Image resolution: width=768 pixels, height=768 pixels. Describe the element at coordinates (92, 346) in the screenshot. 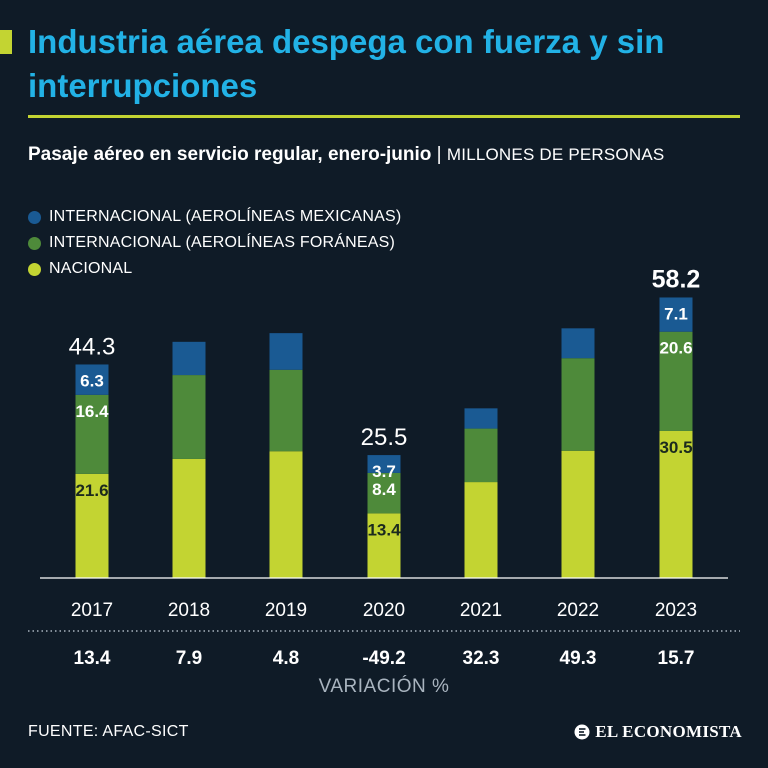

I see `bar-total-label: 44.3` at that location.